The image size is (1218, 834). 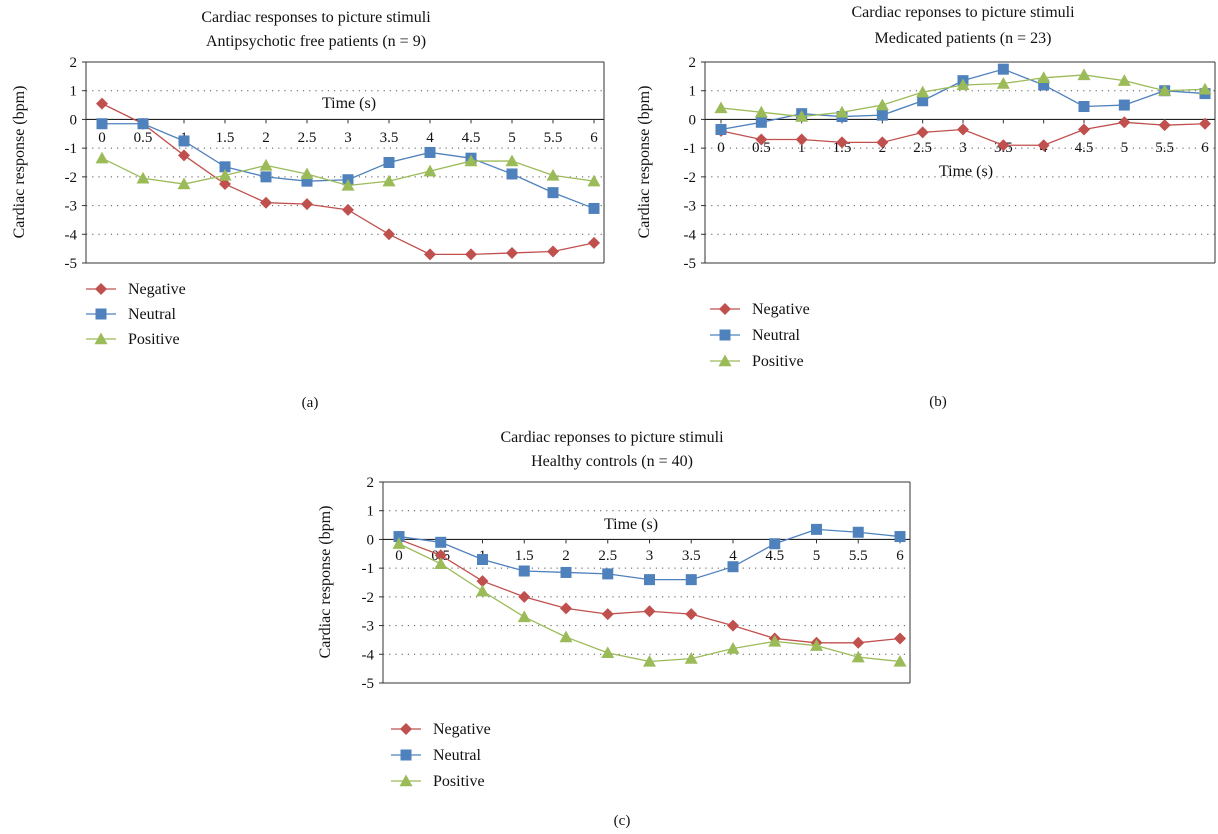 I want to click on y-tick-label: 0, so click(x=371, y=540).